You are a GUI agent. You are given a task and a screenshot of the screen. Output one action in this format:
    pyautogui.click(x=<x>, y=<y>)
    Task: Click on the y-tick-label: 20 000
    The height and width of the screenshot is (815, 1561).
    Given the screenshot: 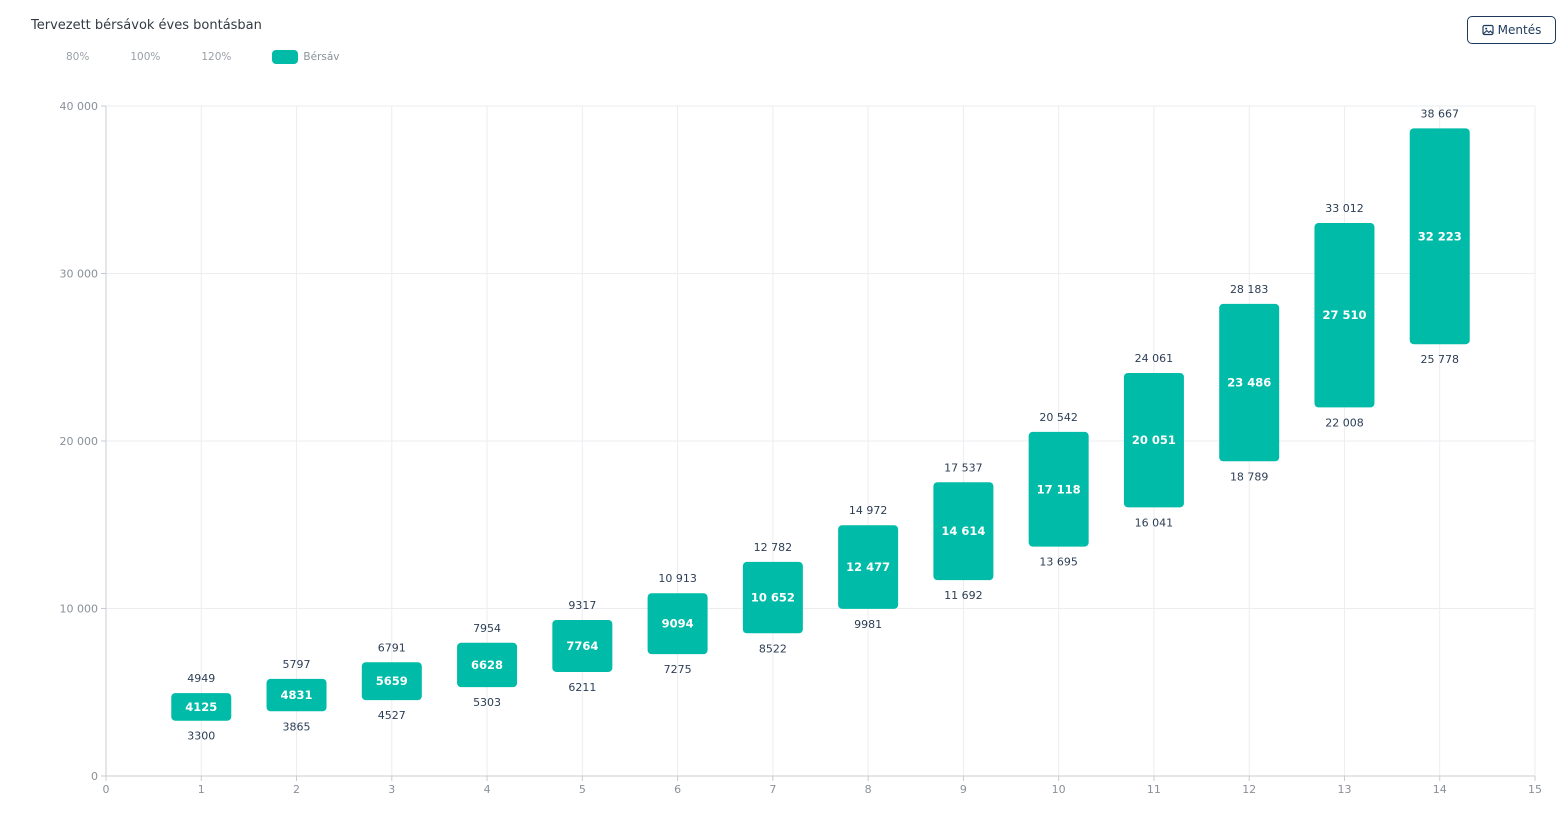 What is the action you would take?
    pyautogui.click(x=79, y=441)
    